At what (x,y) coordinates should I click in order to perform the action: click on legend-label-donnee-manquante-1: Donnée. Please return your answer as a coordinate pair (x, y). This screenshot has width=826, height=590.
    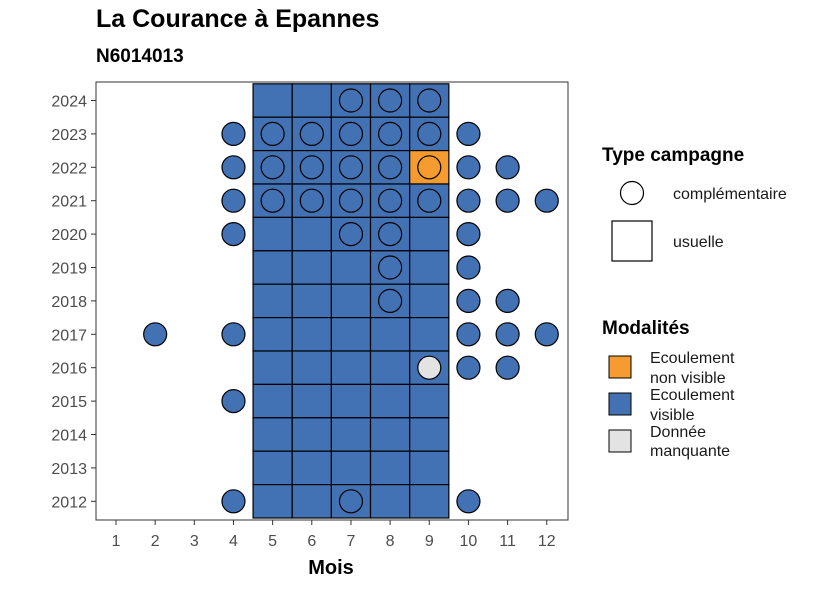
    Looking at the image, I should click on (678, 432).